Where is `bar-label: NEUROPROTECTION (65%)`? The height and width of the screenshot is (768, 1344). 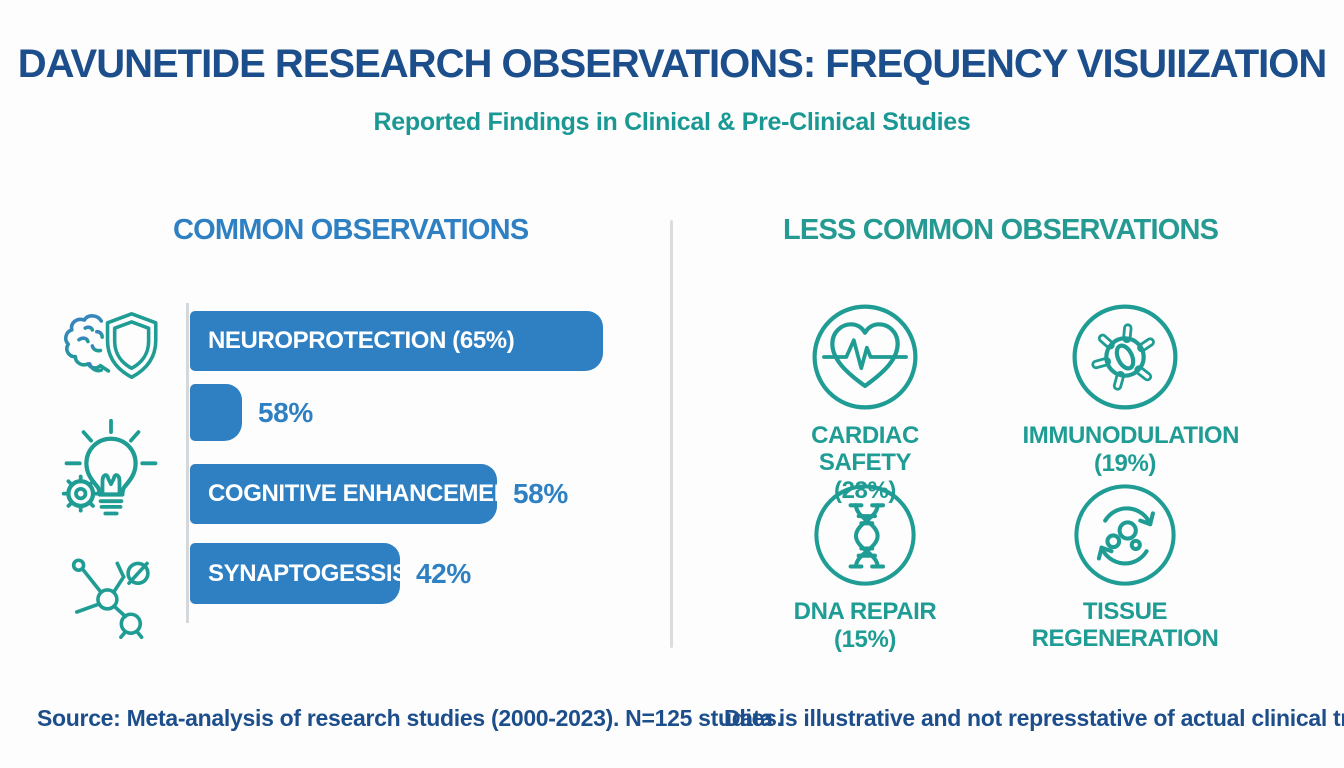
bar-label: NEUROPROTECTION (65%) is located at coordinates (361, 340).